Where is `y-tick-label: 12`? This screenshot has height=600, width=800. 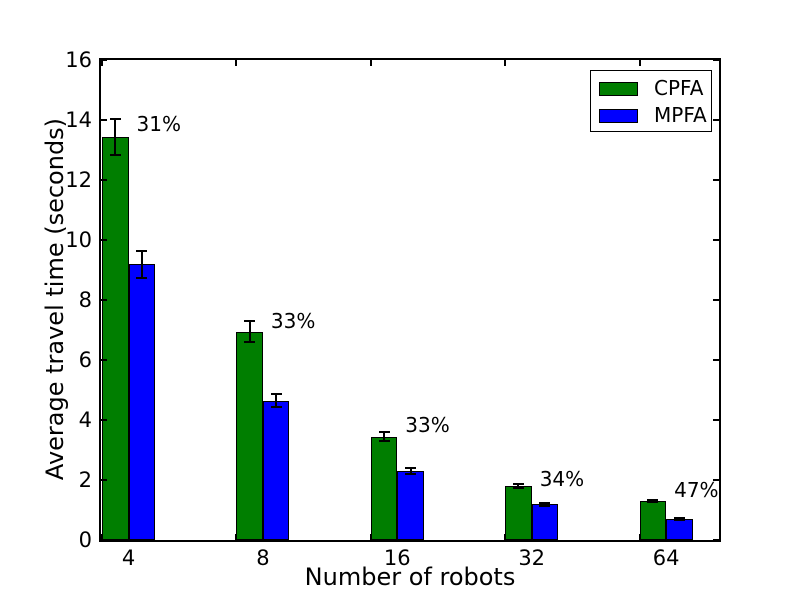 y-tick-label: 12 is located at coordinates (78, 180).